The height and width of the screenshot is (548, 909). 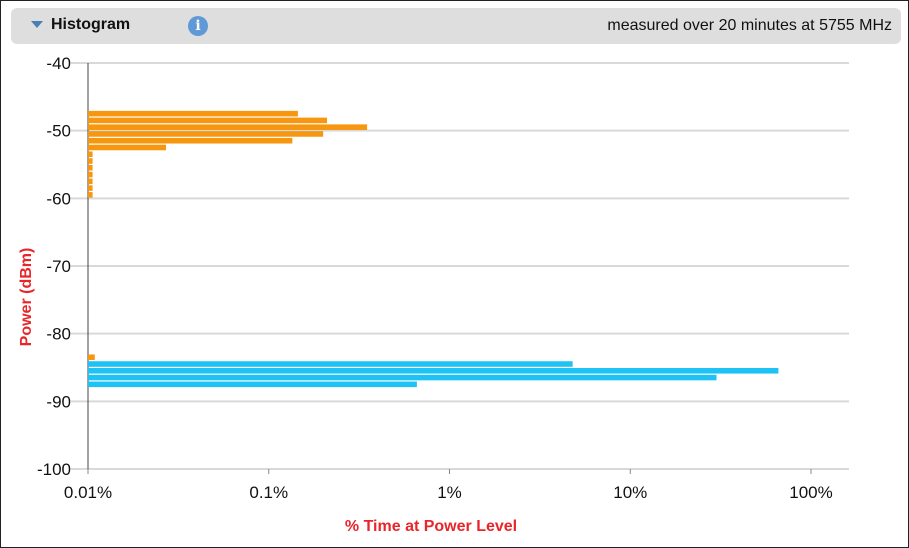 What do you see at coordinates (58, 63) in the screenshot?
I see `y-tick-label: -40` at bounding box center [58, 63].